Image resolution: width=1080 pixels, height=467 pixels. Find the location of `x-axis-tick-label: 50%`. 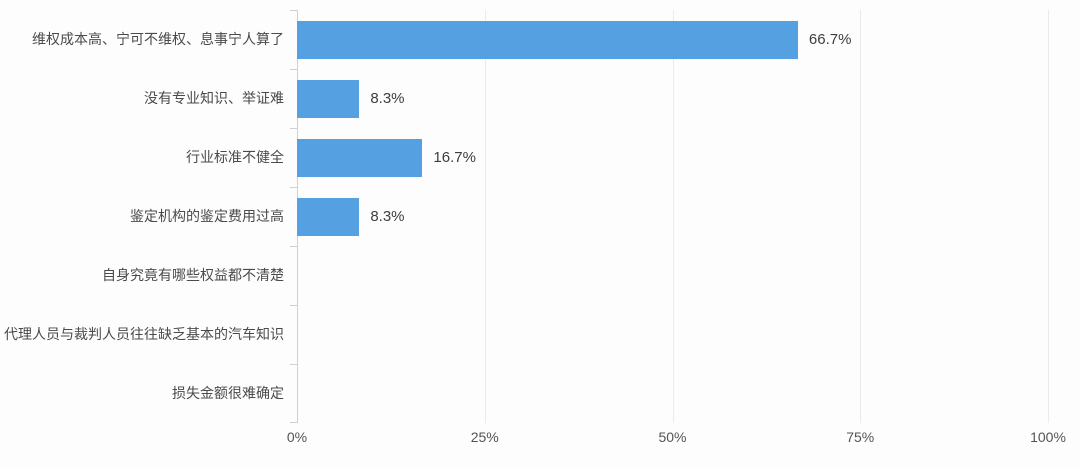

x-axis-tick-label: 50% is located at coordinates (672, 437).